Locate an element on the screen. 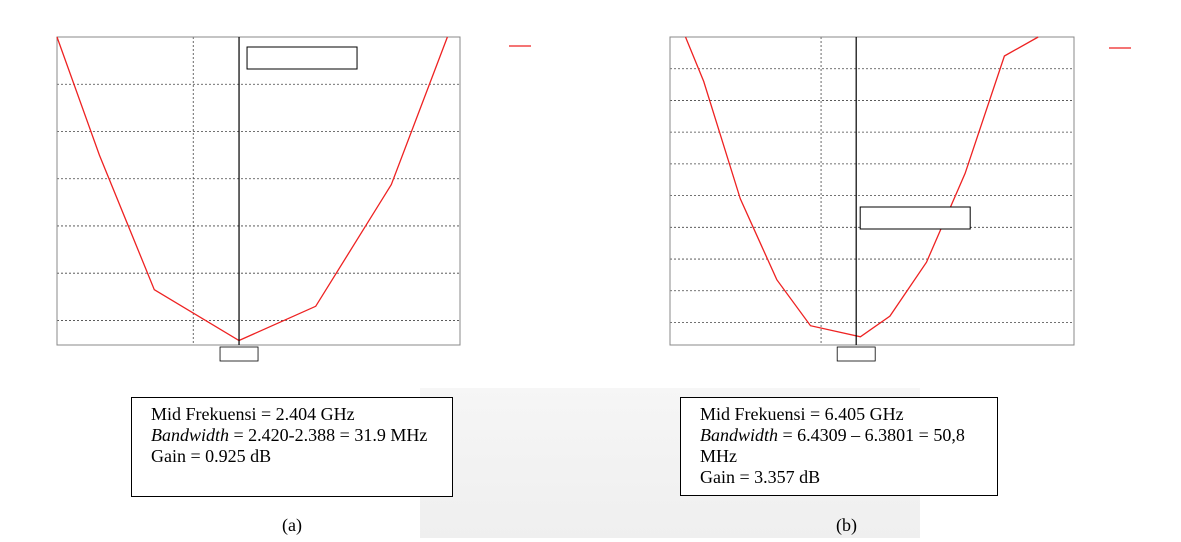 The width and height of the screenshot is (1181, 542). mid-frequency-text: Mid Frekuensi = 6.405 GHz is located at coordinates (802, 414).